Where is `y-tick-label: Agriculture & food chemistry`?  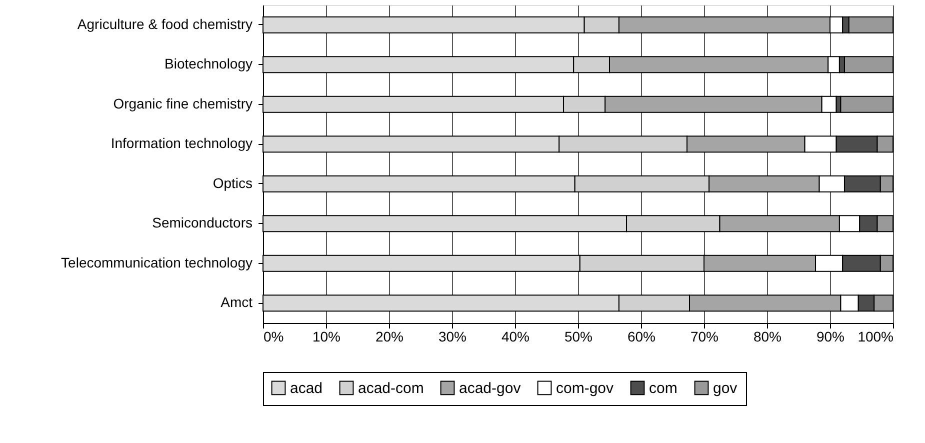
y-tick-label: Agriculture & food chemistry is located at coordinates (164, 24).